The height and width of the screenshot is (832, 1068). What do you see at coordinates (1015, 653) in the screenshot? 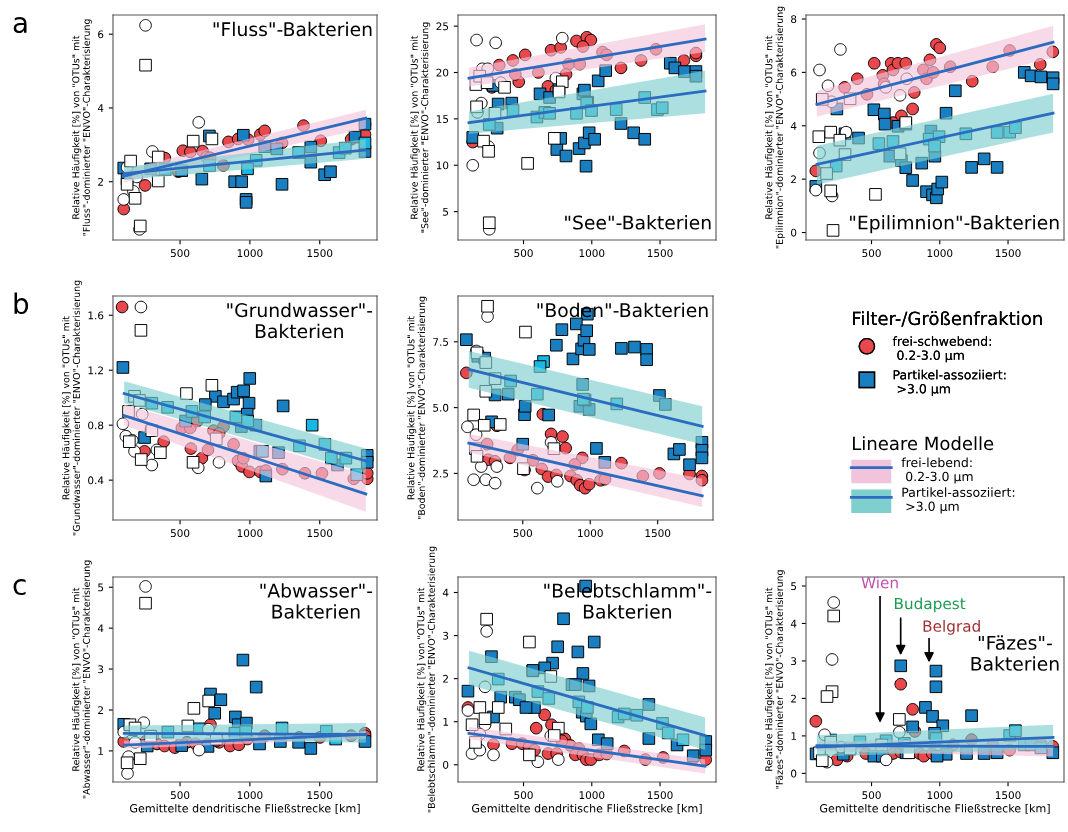
I see `text: "Fäzes"- Bakterien` at bounding box center [1015, 653].